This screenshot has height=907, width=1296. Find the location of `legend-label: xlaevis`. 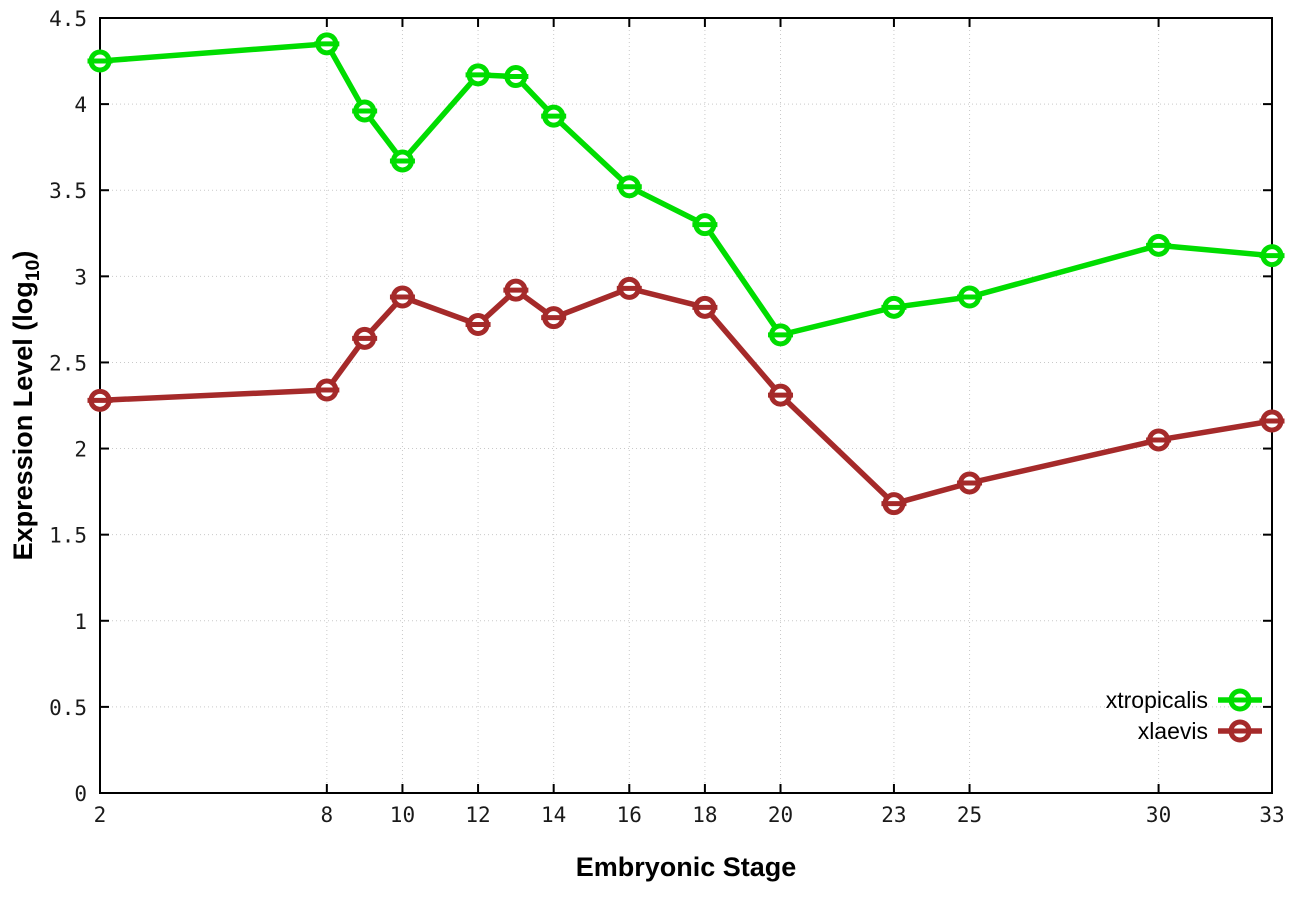

legend-label: xlaevis is located at coordinates (1173, 731).